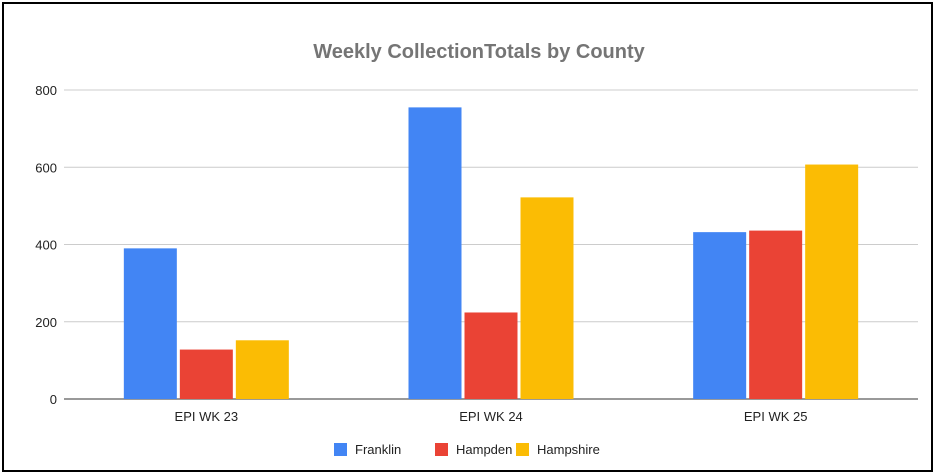 Image resolution: width=933 pixels, height=472 pixels. I want to click on legend-swatch-hampshire, so click(522, 449).